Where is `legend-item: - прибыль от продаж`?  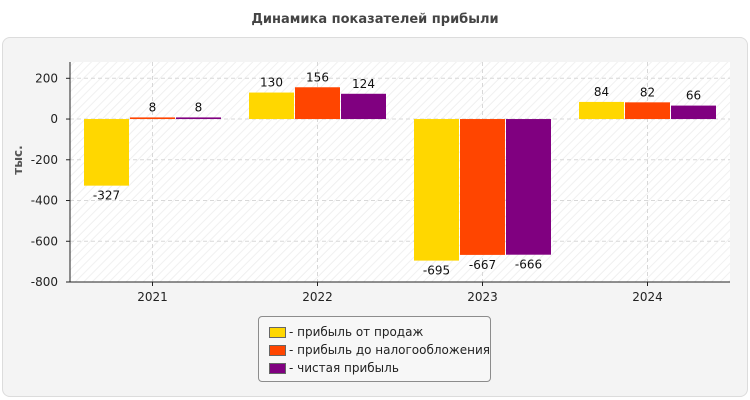
legend-item: - прибыль от продаж is located at coordinates (379, 332).